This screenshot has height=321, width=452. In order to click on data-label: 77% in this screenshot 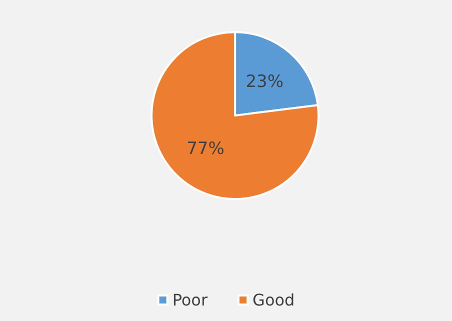, I will do `click(205, 149)`.